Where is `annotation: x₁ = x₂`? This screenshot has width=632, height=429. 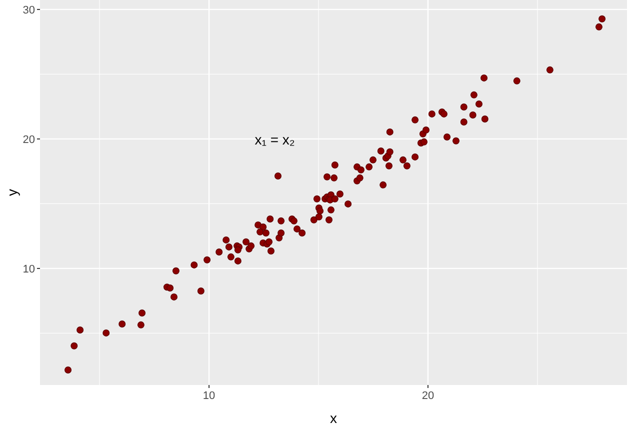 annotation: x₁ = x₂ is located at coordinates (274, 139).